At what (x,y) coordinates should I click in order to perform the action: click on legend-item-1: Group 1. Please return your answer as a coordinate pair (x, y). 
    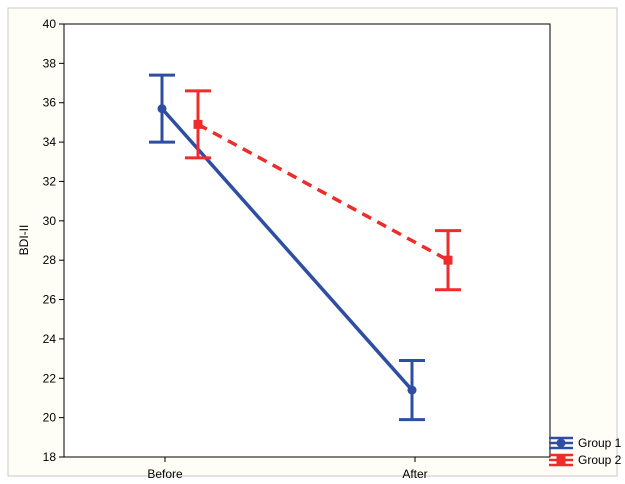
    Looking at the image, I should click on (585, 443).